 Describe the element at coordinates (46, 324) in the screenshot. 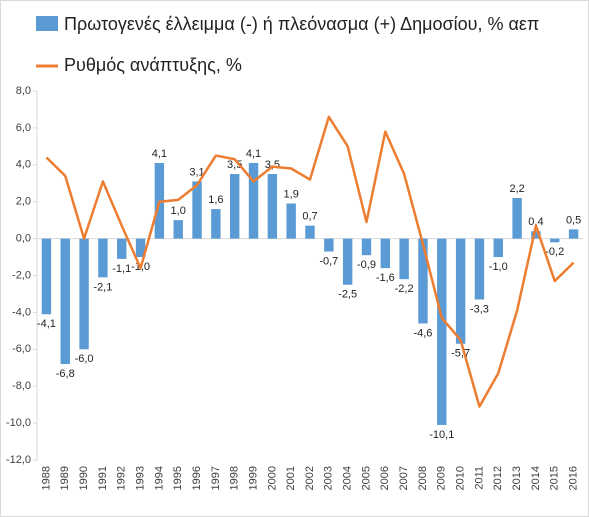

I see `data-label: -4,1` at that location.